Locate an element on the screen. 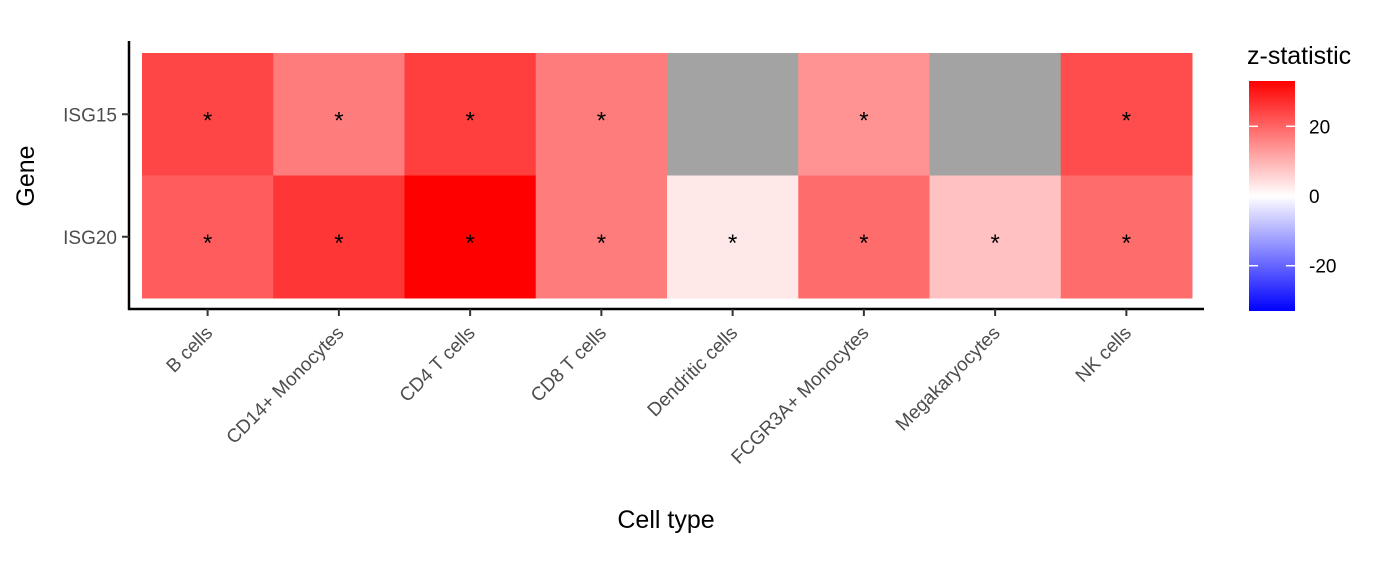 This screenshot has width=1400, height=576. x-tick-label: CD14+ Monocytes is located at coordinates (286, 386).